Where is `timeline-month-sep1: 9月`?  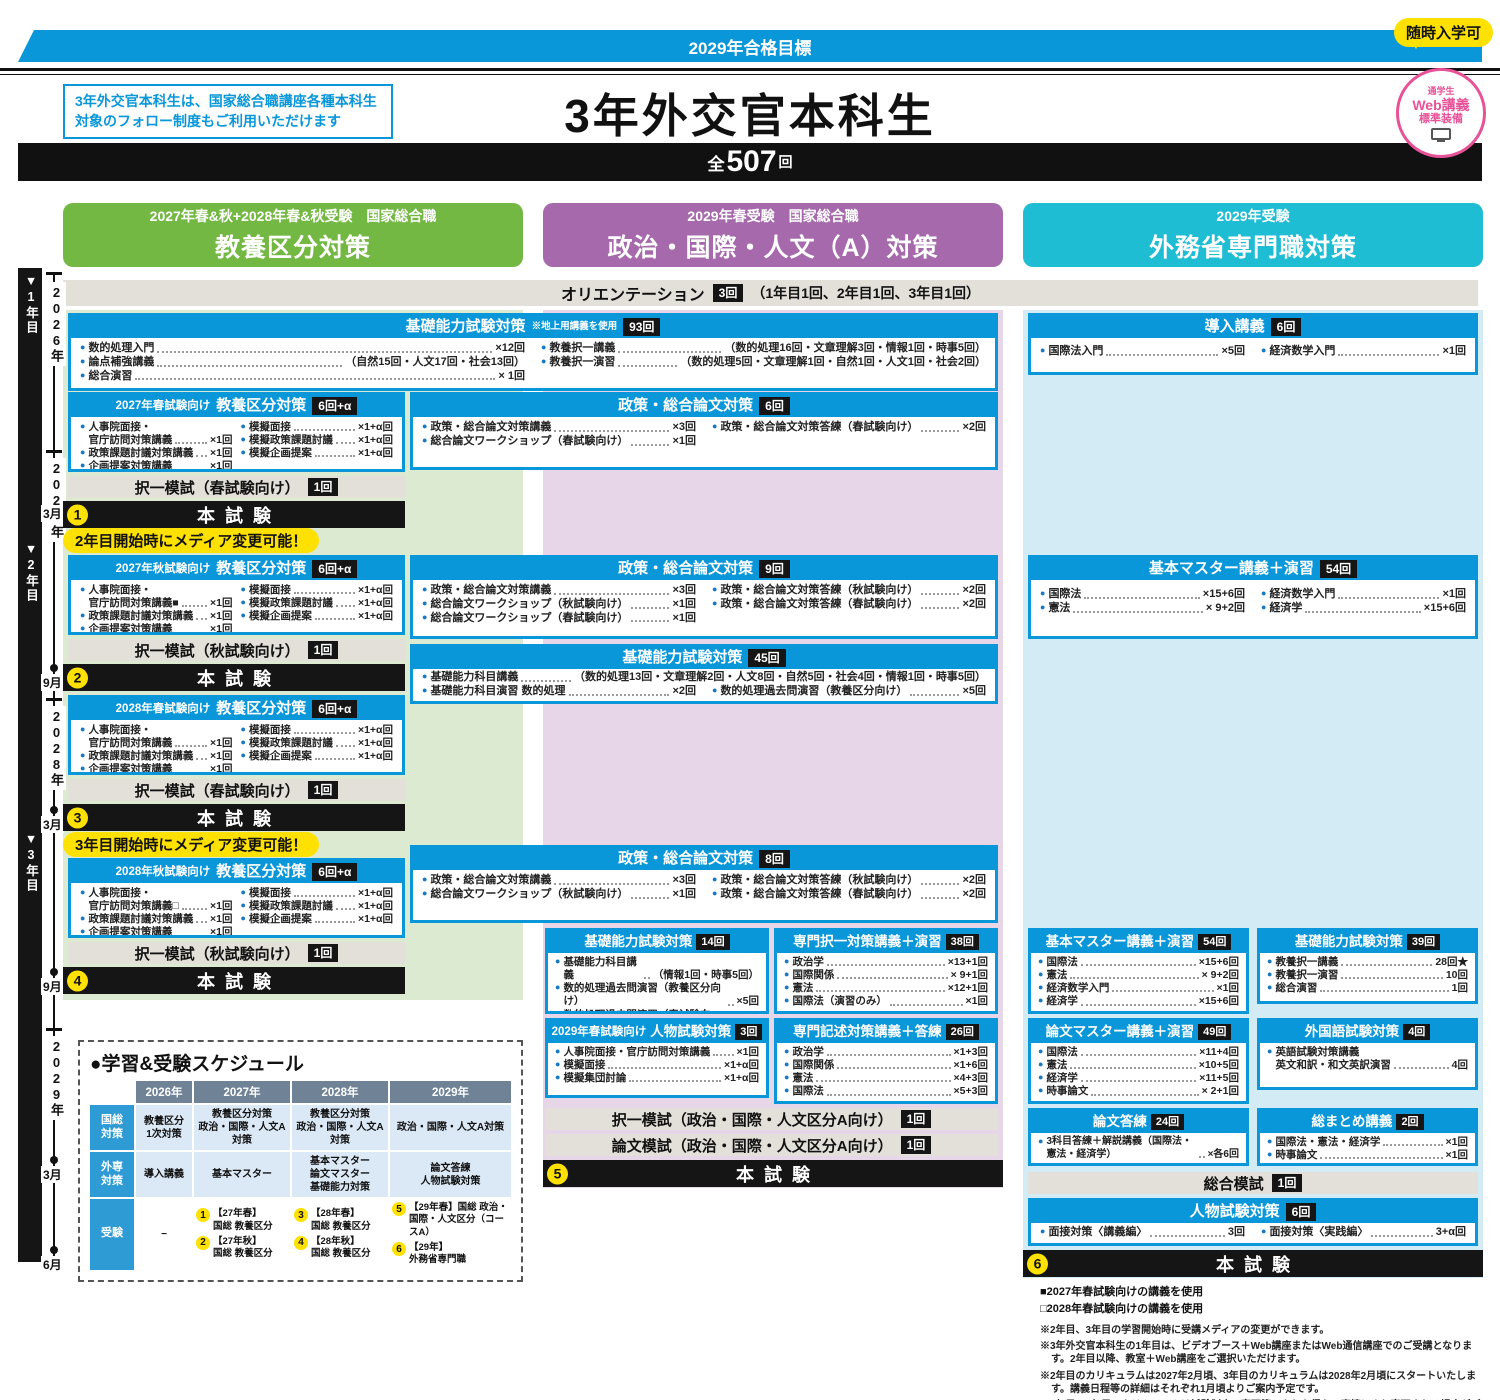 timeline-month-sep1: 9月 is located at coordinates (52, 682).